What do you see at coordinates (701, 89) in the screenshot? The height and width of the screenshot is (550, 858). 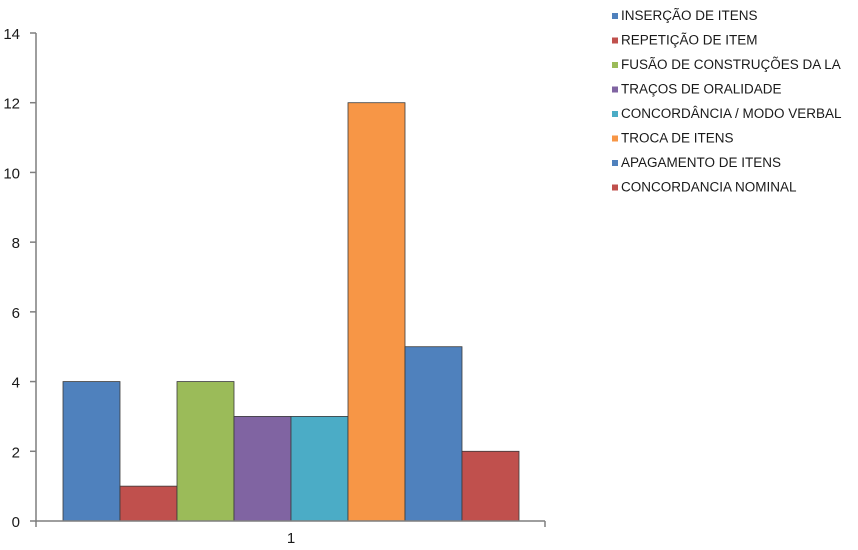 I see `legend-label: TRAÇOS DE ORALIDADE` at bounding box center [701, 89].